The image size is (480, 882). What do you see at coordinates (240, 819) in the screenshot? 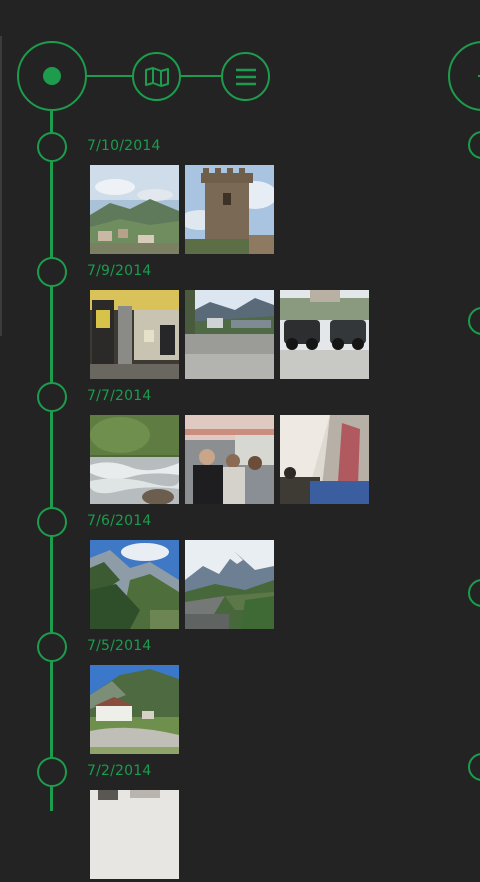
I see `day-group: 7/2/2014` at bounding box center [240, 819].